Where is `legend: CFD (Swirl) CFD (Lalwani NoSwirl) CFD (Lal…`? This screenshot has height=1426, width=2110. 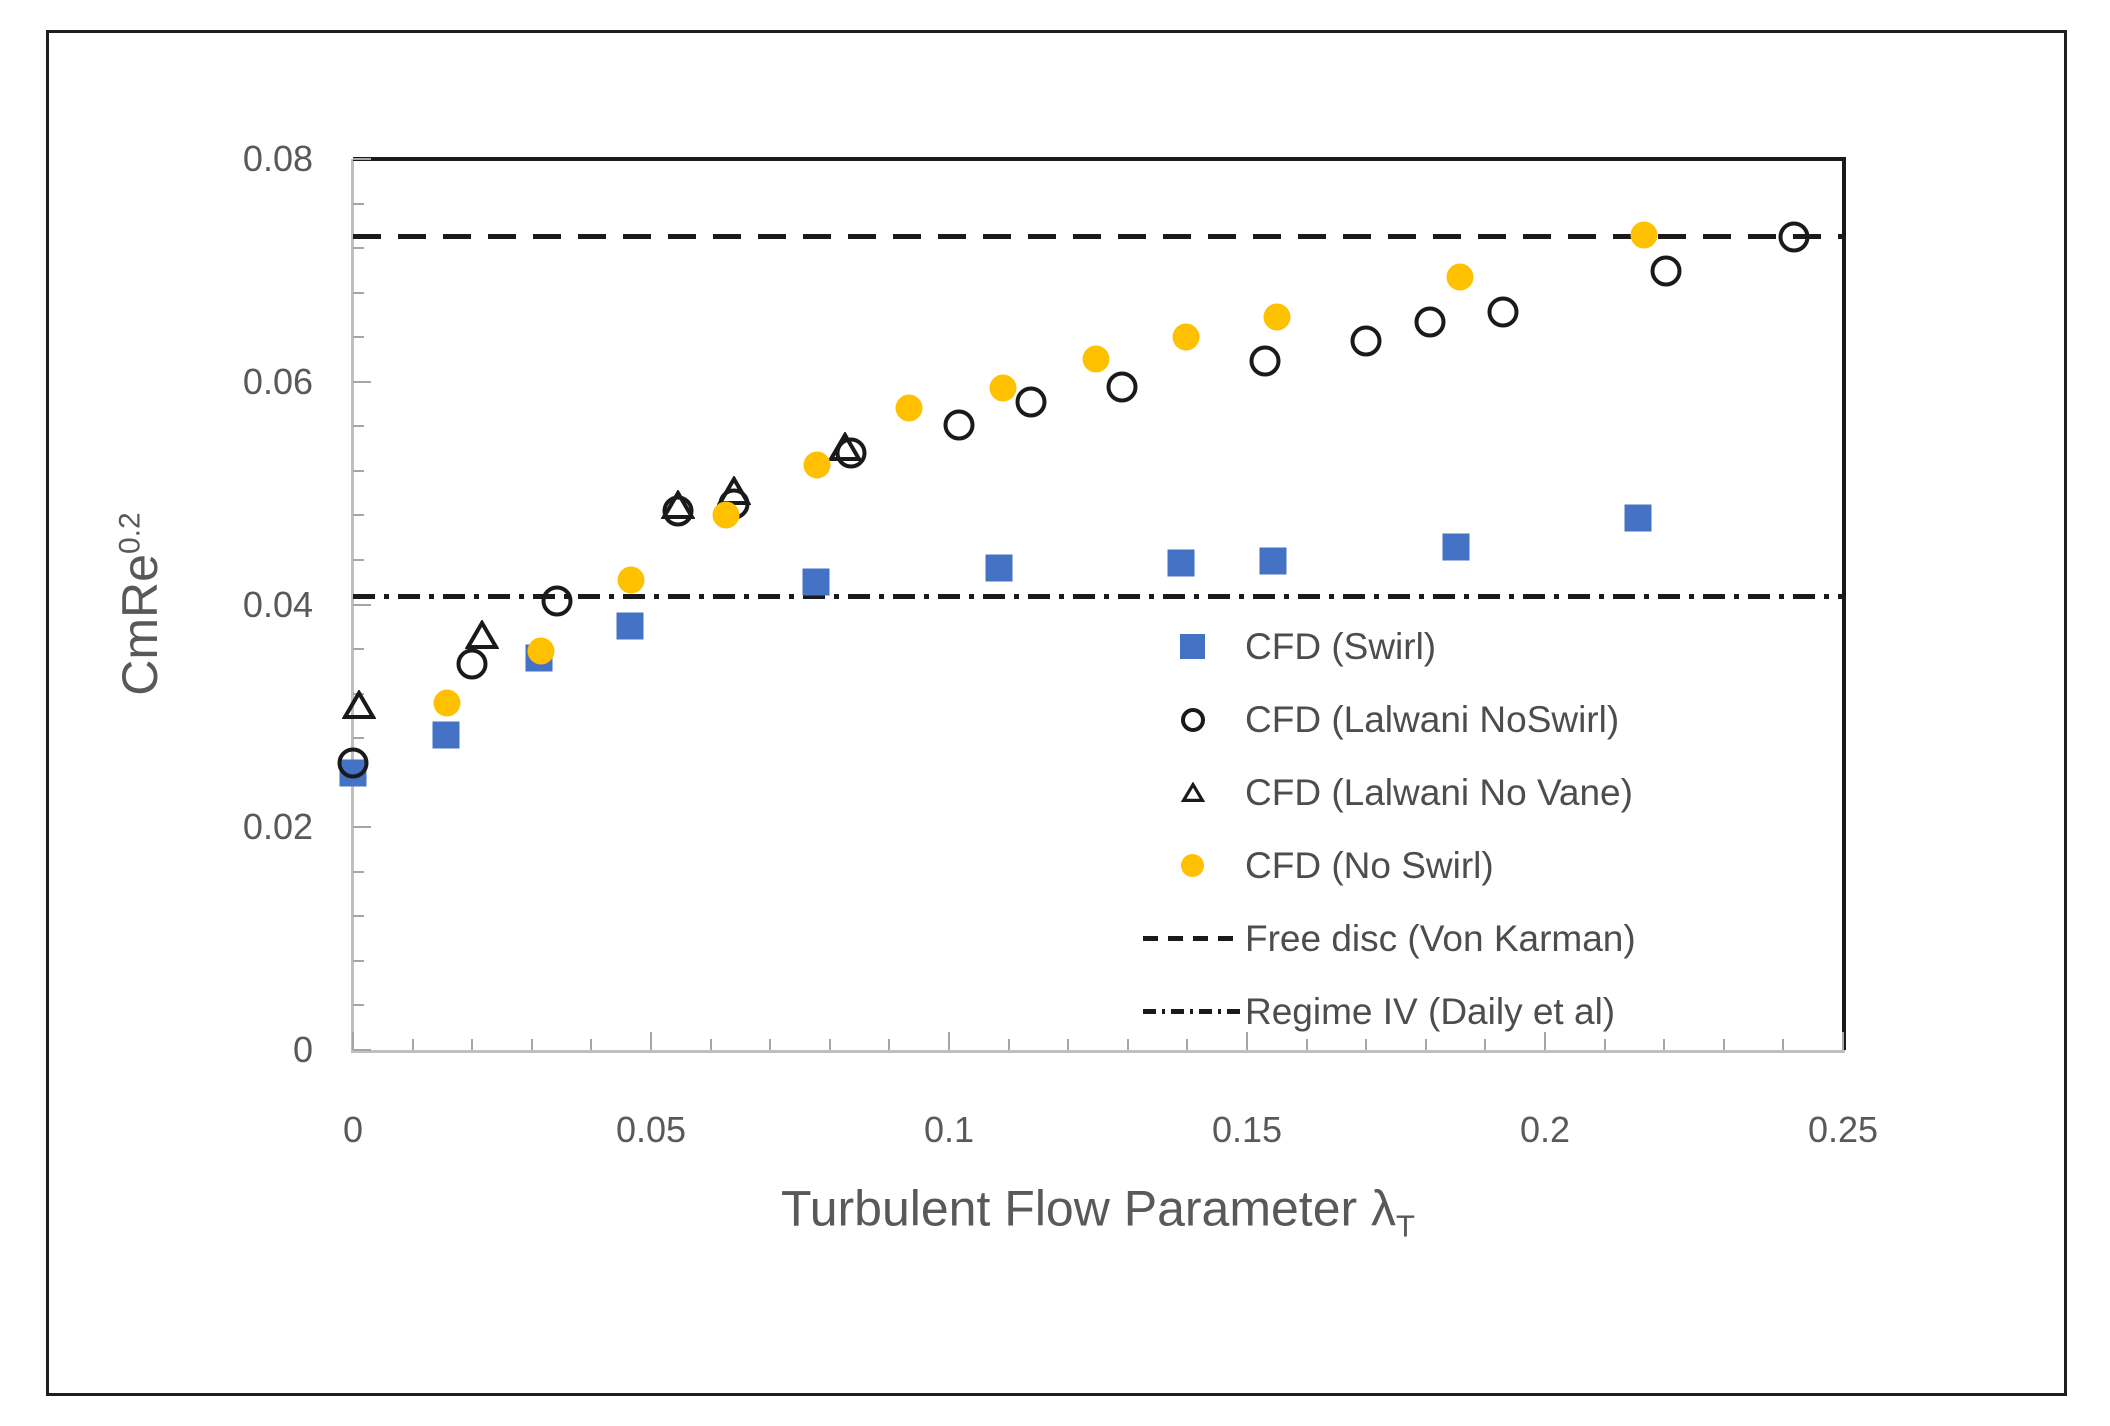 legend: CFD (Swirl) CFD (Lalwani NoSwirl) CFD (Lal… is located at coordinates (1388, 829).